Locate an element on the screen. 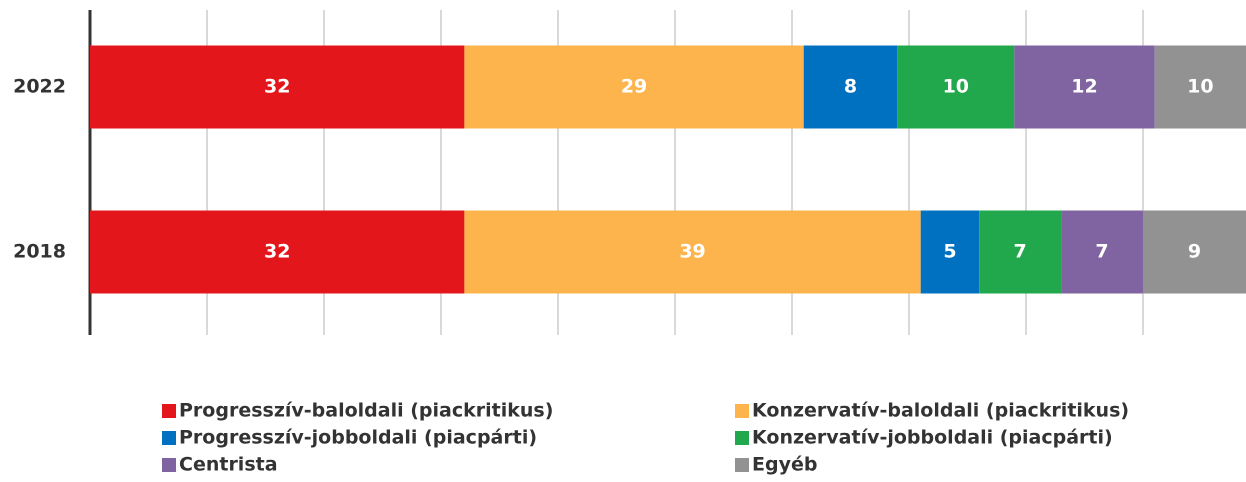 The image size is (1246, 482). data-label: 39 is located at coordinates (692, 252).